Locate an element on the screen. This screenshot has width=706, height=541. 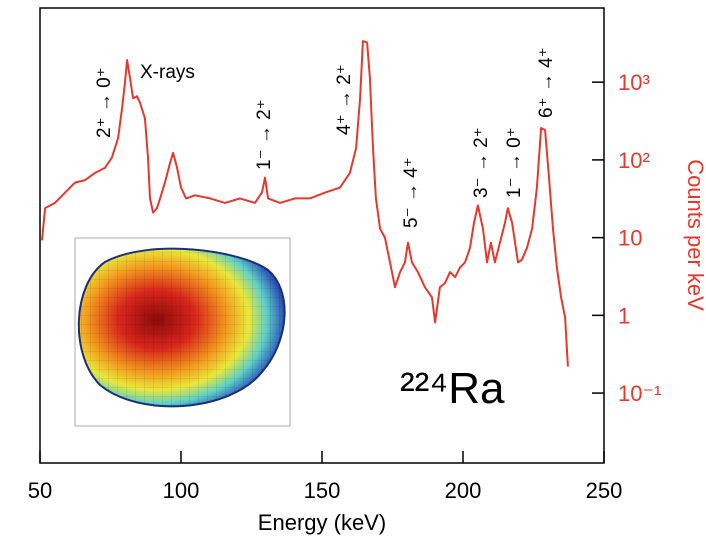
x-tick-label: 150 is located at coordinates (322, 490).